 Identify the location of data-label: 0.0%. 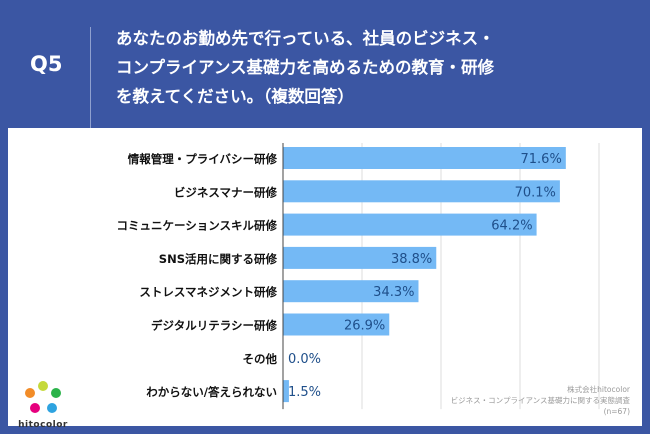
(304, 359).